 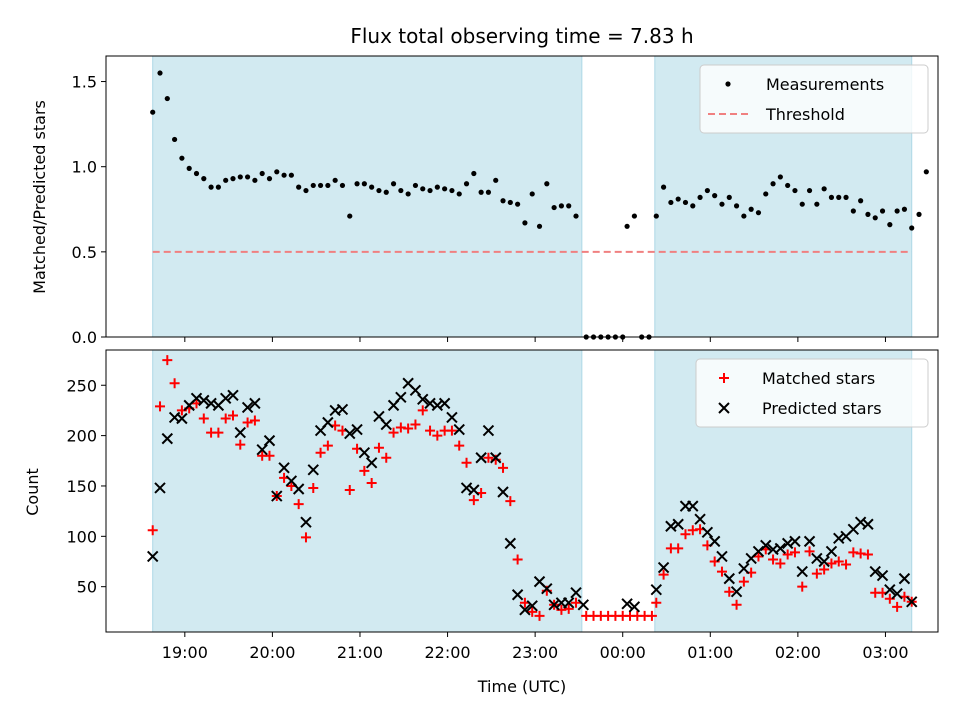 I want to click on y-tick-label: 0.5, so click(x=84, y=252).